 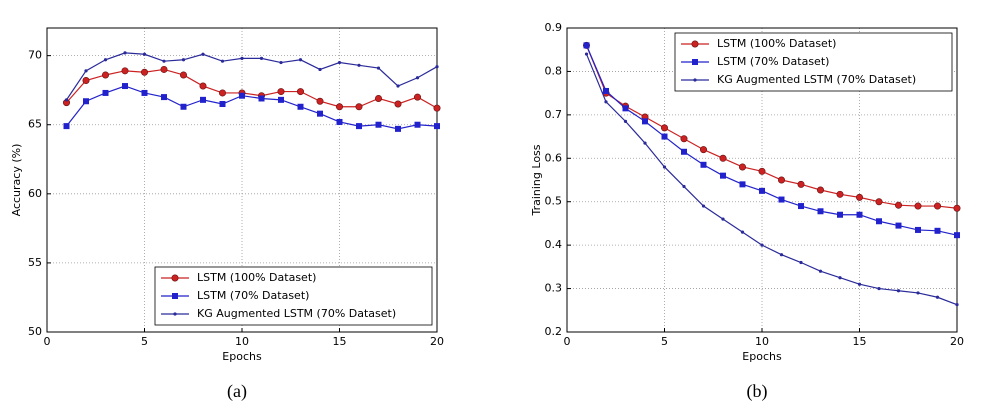 What do you see at coordinates (35, 124) in the screenshot?
I see `y-tick-label: 65` at bounding box center [35, 124].